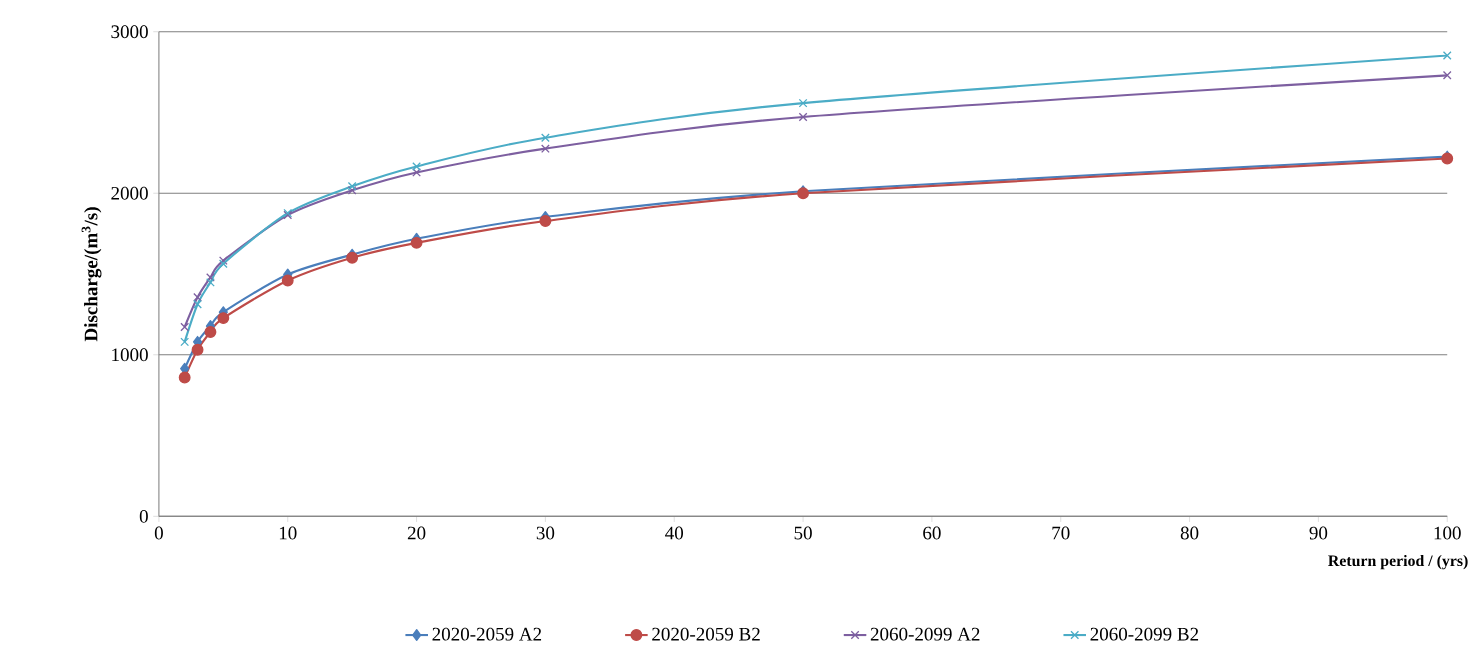 The height and width of the screenshot is (668, 1473). I want to click on legend-label: 2060-2099 B2, so click(1144, 634).